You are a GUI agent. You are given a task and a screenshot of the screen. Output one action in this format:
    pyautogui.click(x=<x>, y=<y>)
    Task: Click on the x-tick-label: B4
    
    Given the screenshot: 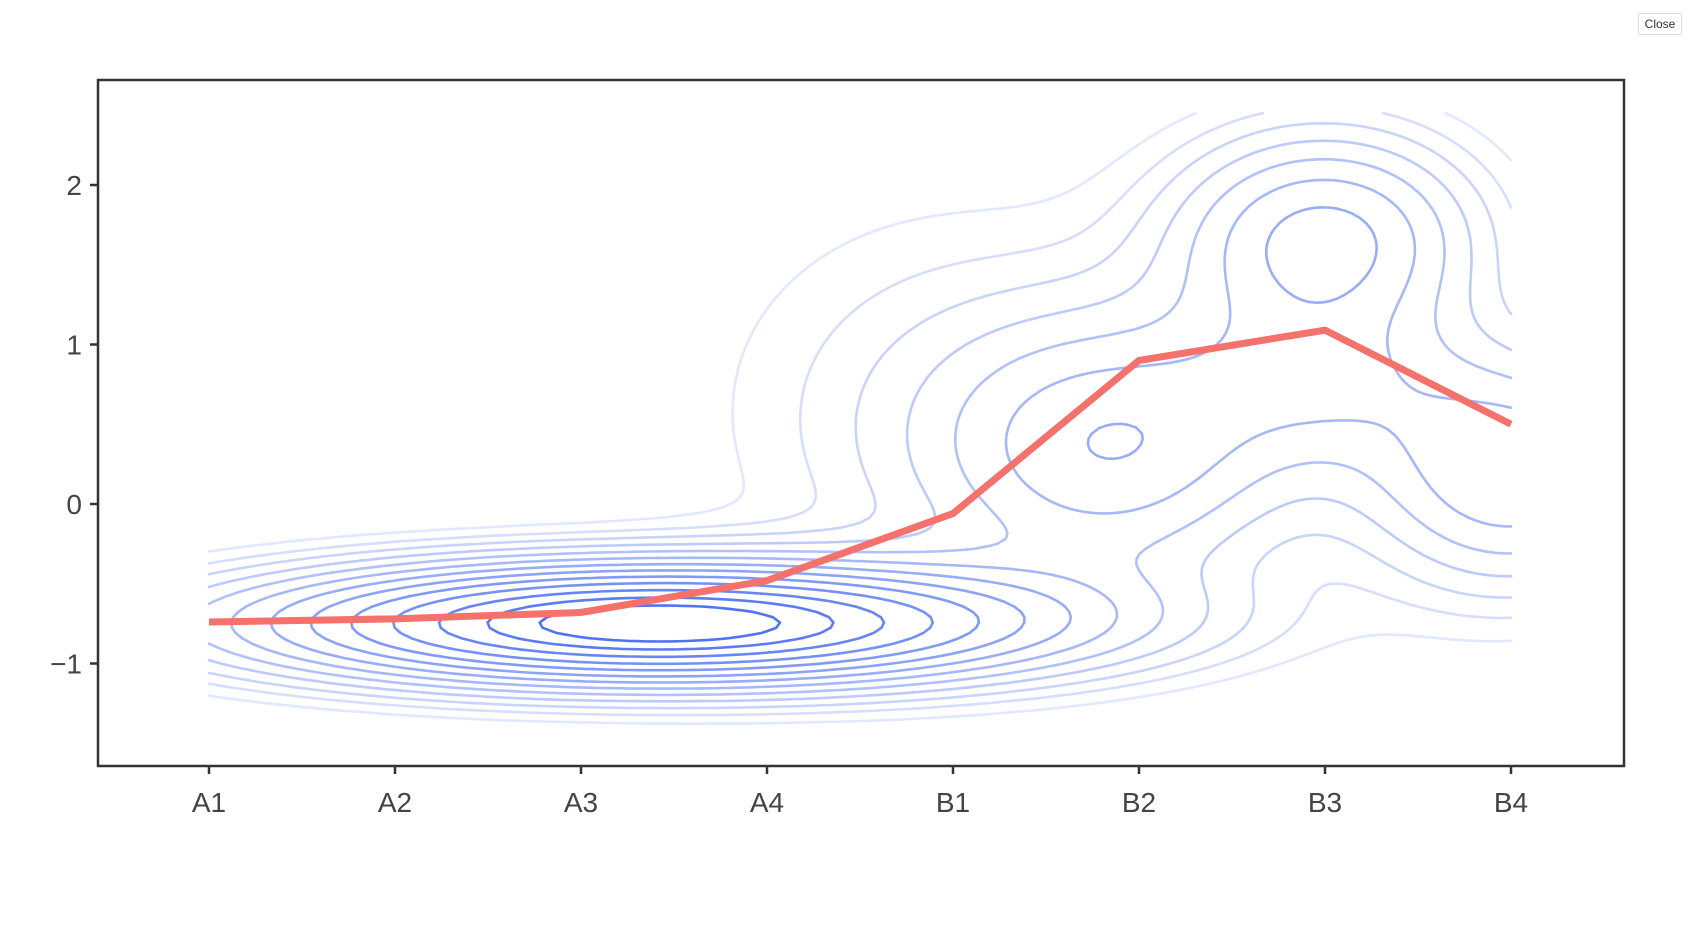 What is the action you would take?
    pyautogui.click(x=1511, y=802)
    